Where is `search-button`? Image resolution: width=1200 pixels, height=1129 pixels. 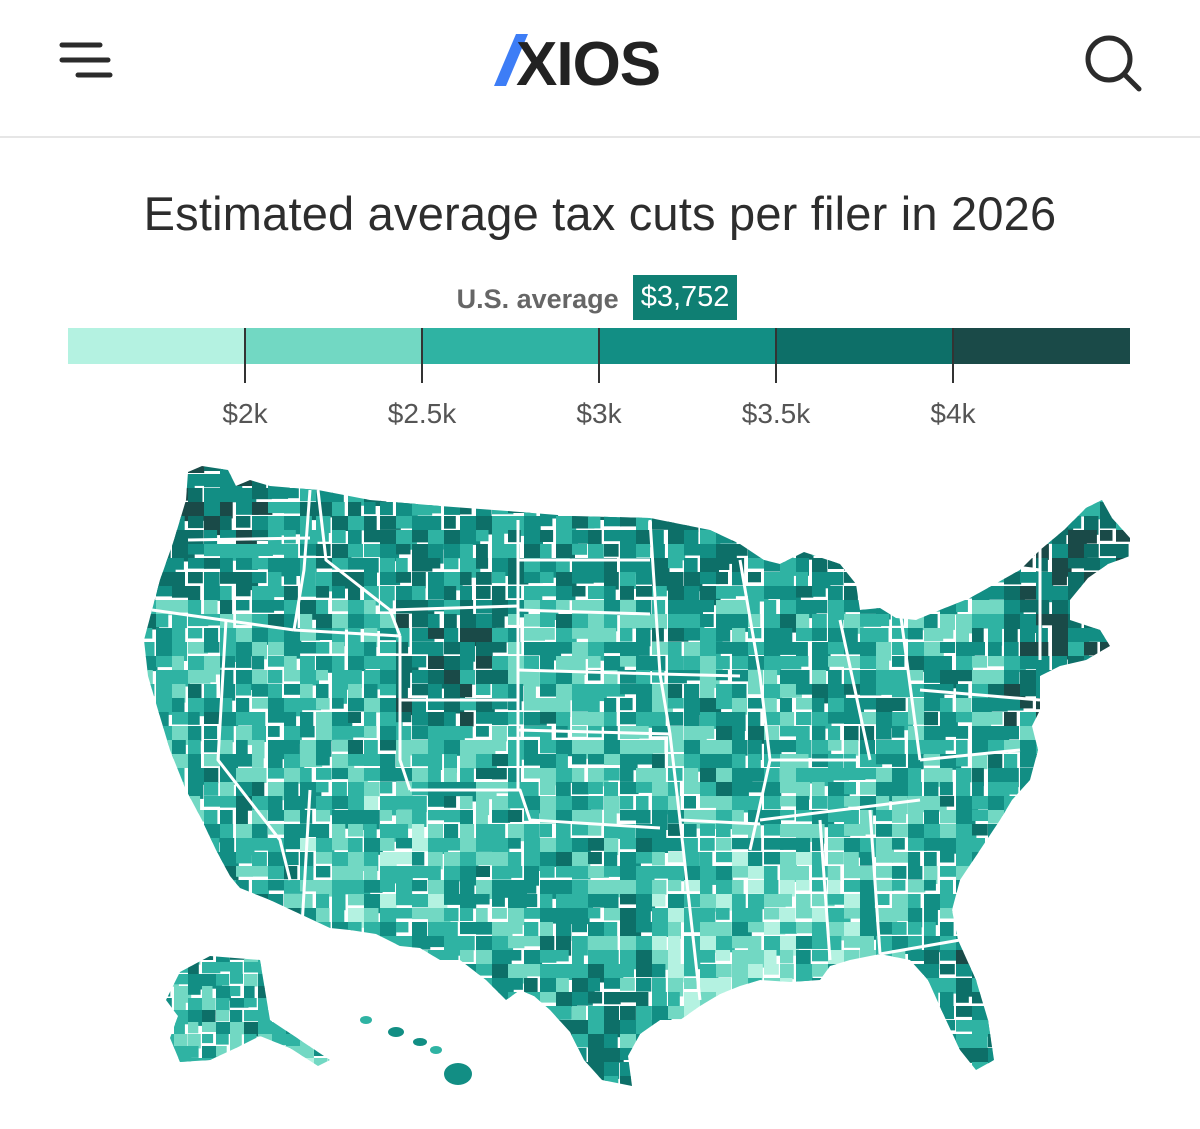
search-button is located at coordinates (1113, 63).